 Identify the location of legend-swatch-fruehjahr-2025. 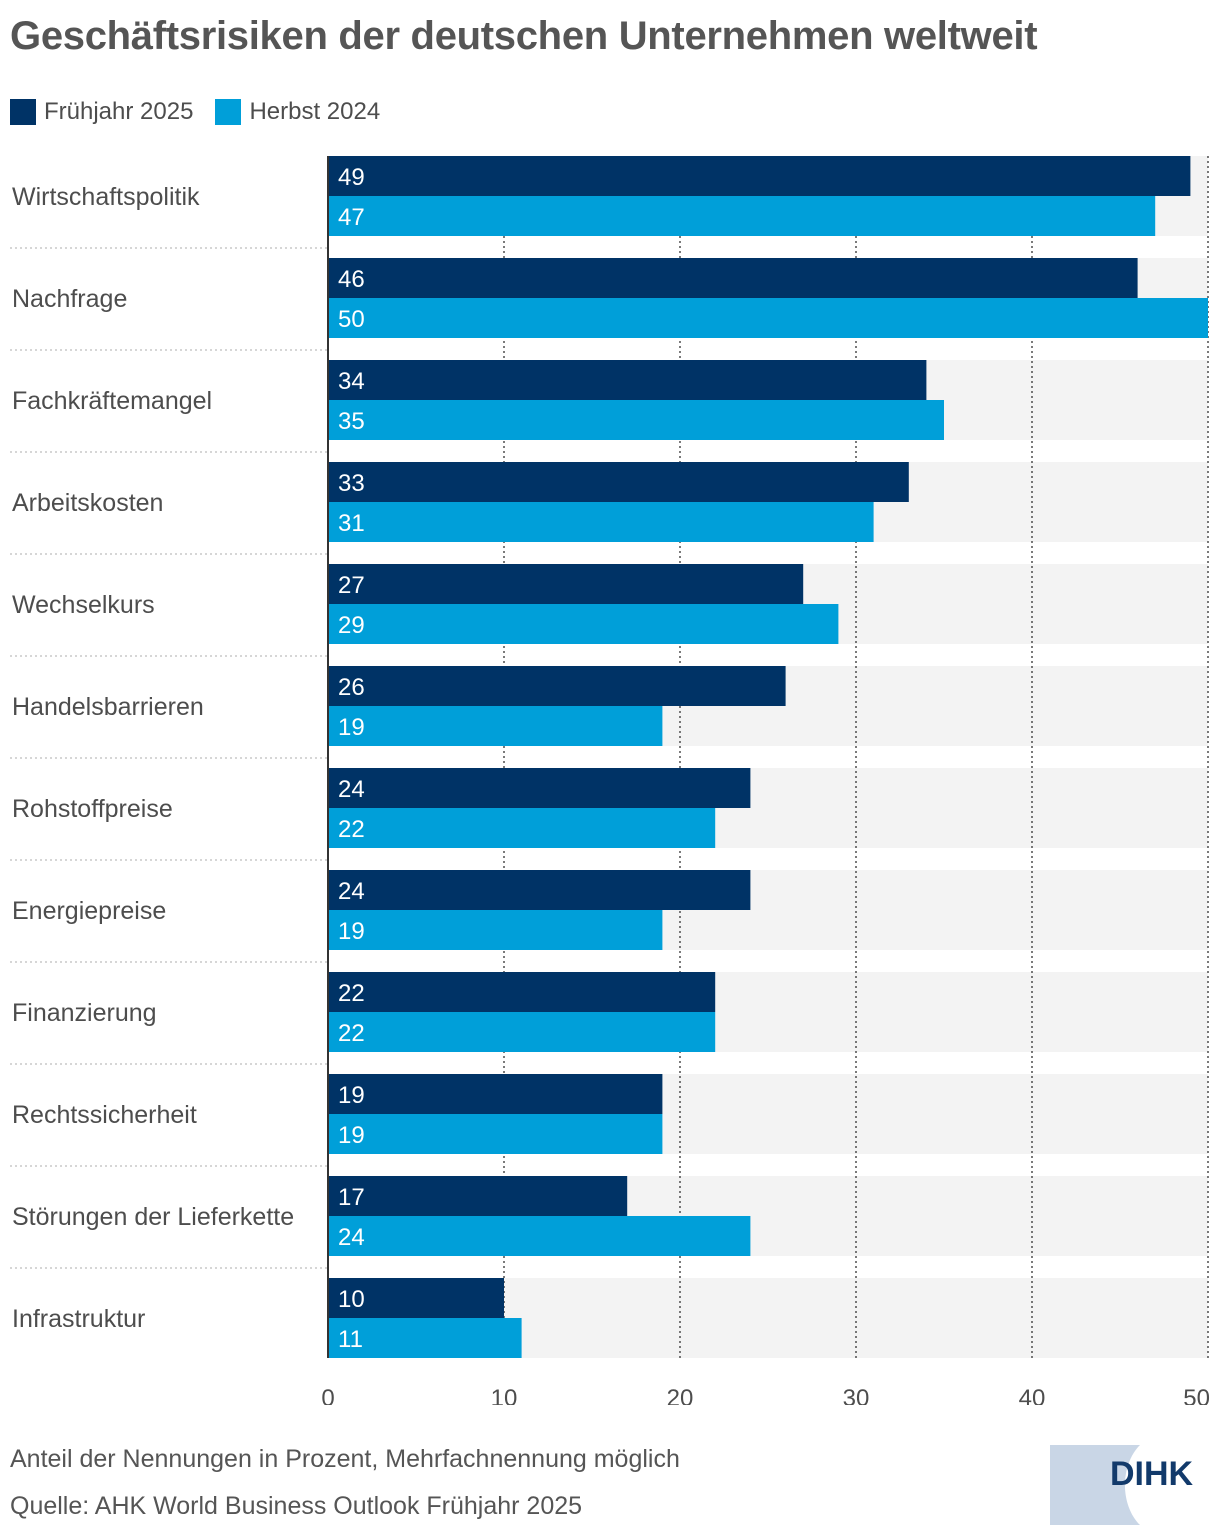
(23, 112).